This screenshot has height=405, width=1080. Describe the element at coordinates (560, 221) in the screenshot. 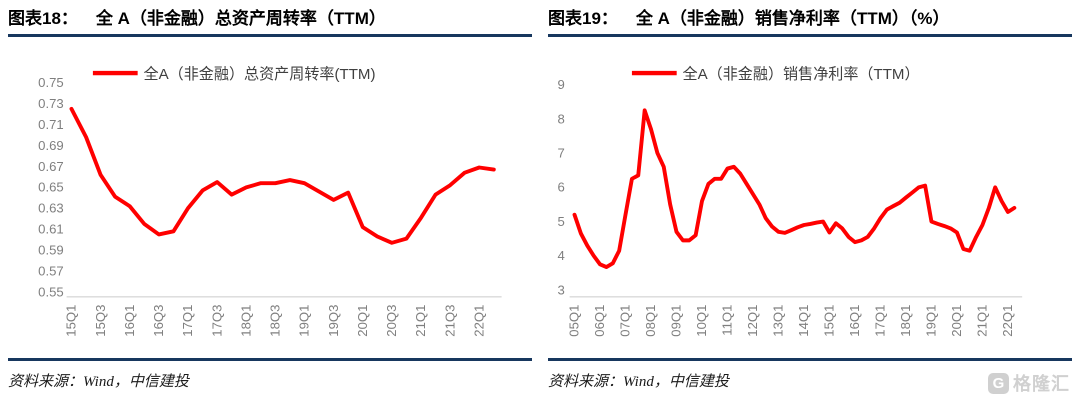

I see `y-tick-label: 5` at that location.